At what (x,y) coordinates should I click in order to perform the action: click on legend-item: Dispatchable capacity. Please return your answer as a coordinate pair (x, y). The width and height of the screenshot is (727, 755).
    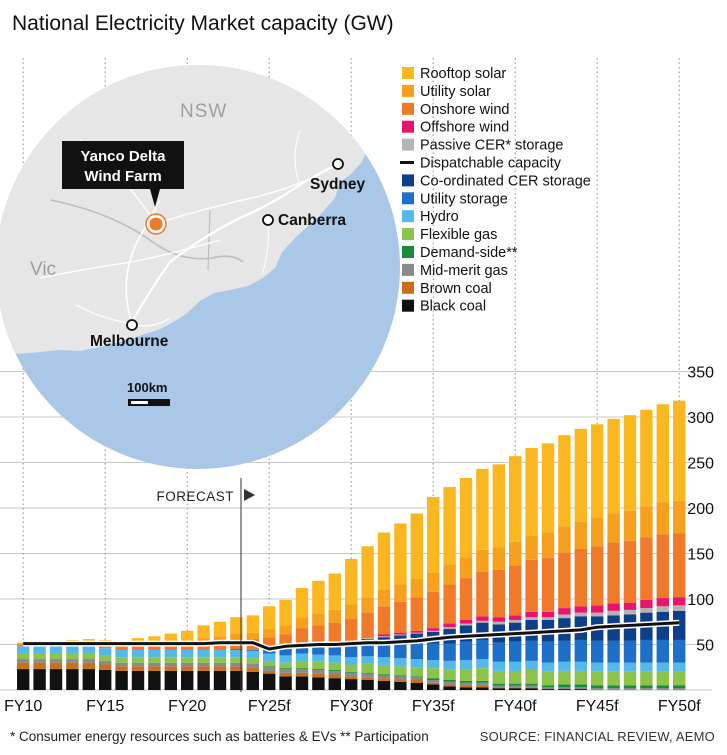
    Looking at the image, I should click on (481, 164).